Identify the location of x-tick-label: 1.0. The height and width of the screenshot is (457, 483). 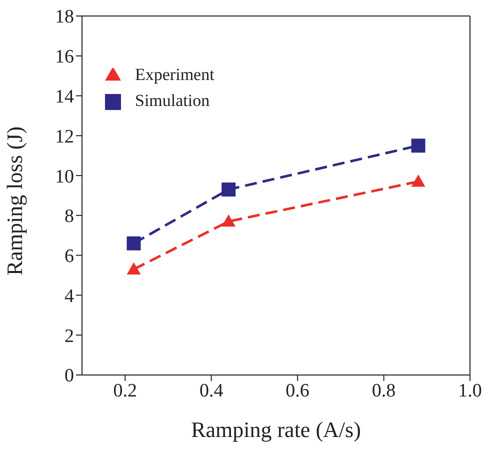
(470, 391).